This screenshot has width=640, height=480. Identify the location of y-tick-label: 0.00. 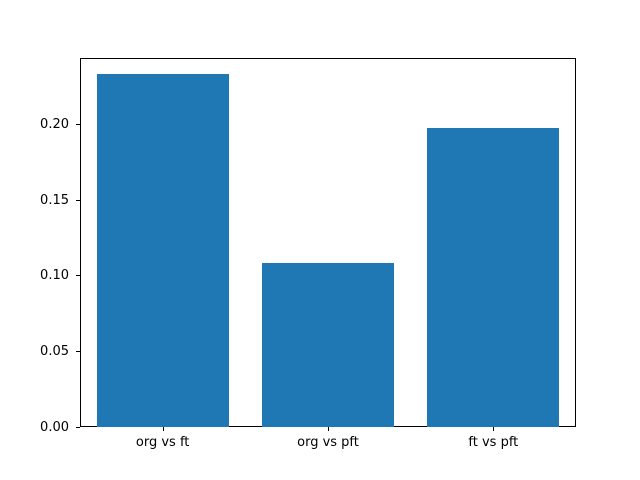
(54, 427).